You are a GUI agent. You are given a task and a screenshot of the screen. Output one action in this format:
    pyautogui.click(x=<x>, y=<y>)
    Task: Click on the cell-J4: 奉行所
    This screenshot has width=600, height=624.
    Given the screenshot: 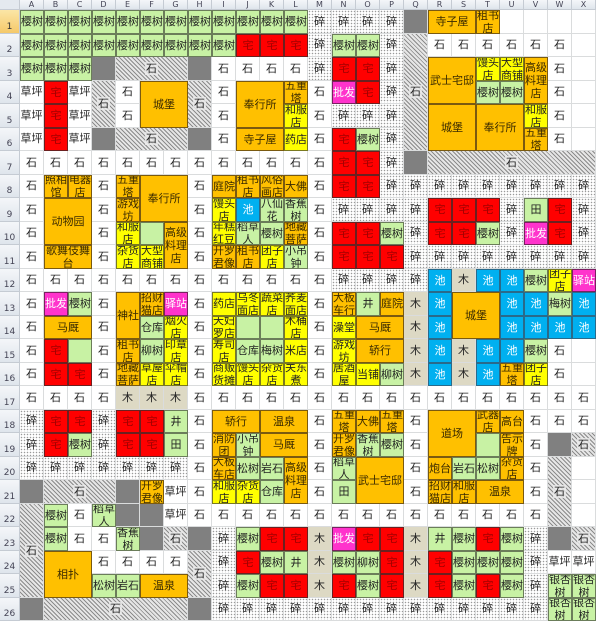 What is the action you would take?
    pyautogui.click(x=260, y=104)
    